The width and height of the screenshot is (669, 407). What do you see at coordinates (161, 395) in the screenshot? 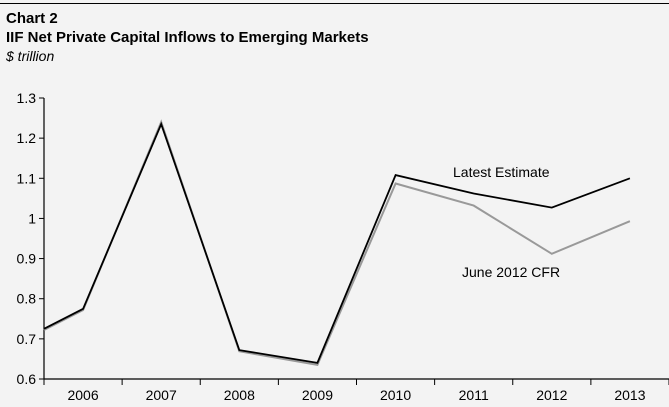
I see `x-tick-label: 2007` at bounding box center [161, 395].